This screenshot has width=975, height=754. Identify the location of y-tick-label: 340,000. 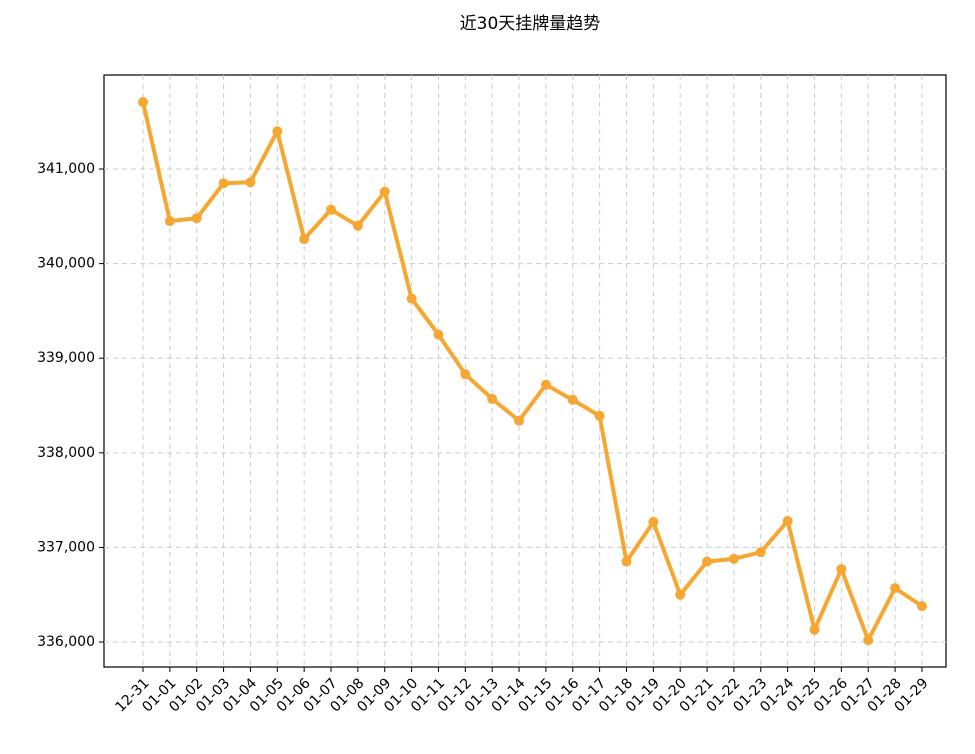
(66, 264).